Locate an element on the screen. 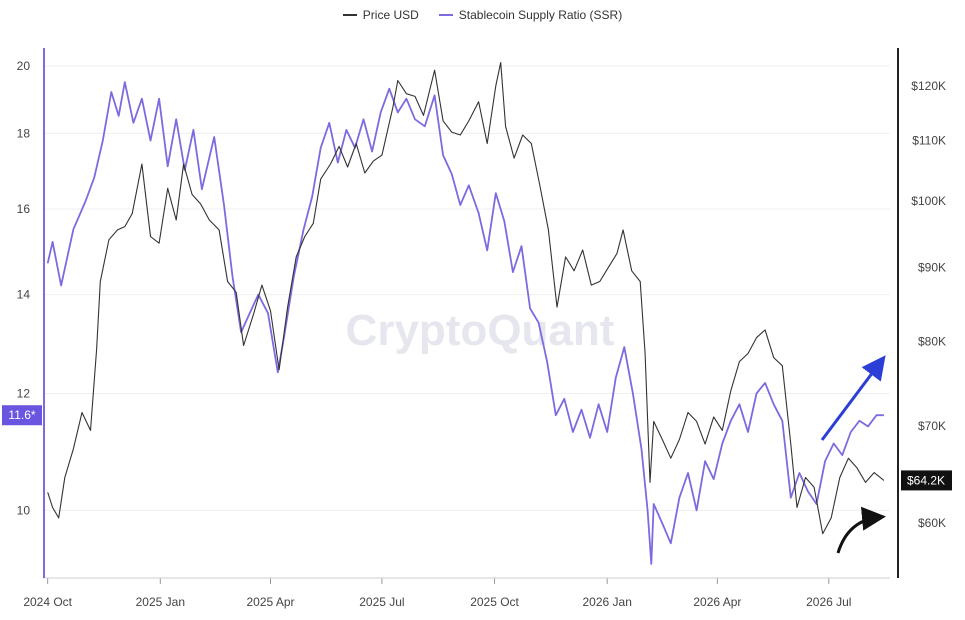 This screenshot has height=620, width=965. legend-item-price: Price USD is located at coordinates (380, 15).